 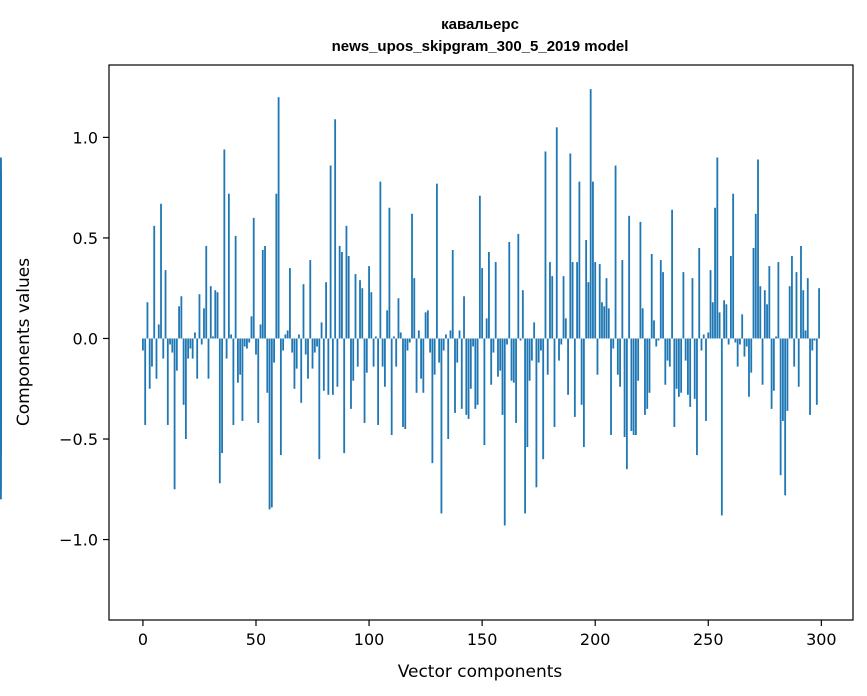 I want to click on y-tick-label: −0.5, so click(x=78, y=439).